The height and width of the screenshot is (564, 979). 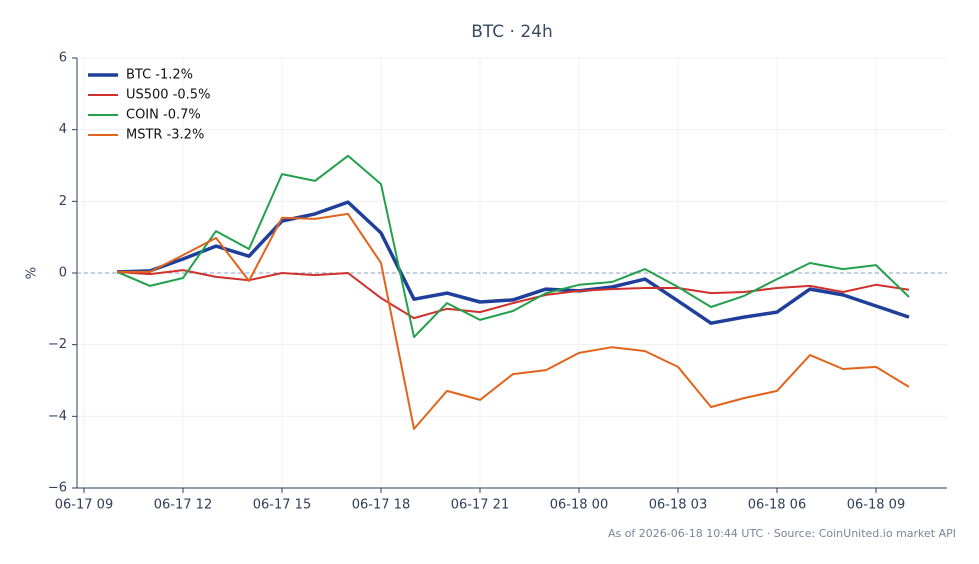 I want to click on x-tick-label: 06-18 09, so click(x=876, y=505).